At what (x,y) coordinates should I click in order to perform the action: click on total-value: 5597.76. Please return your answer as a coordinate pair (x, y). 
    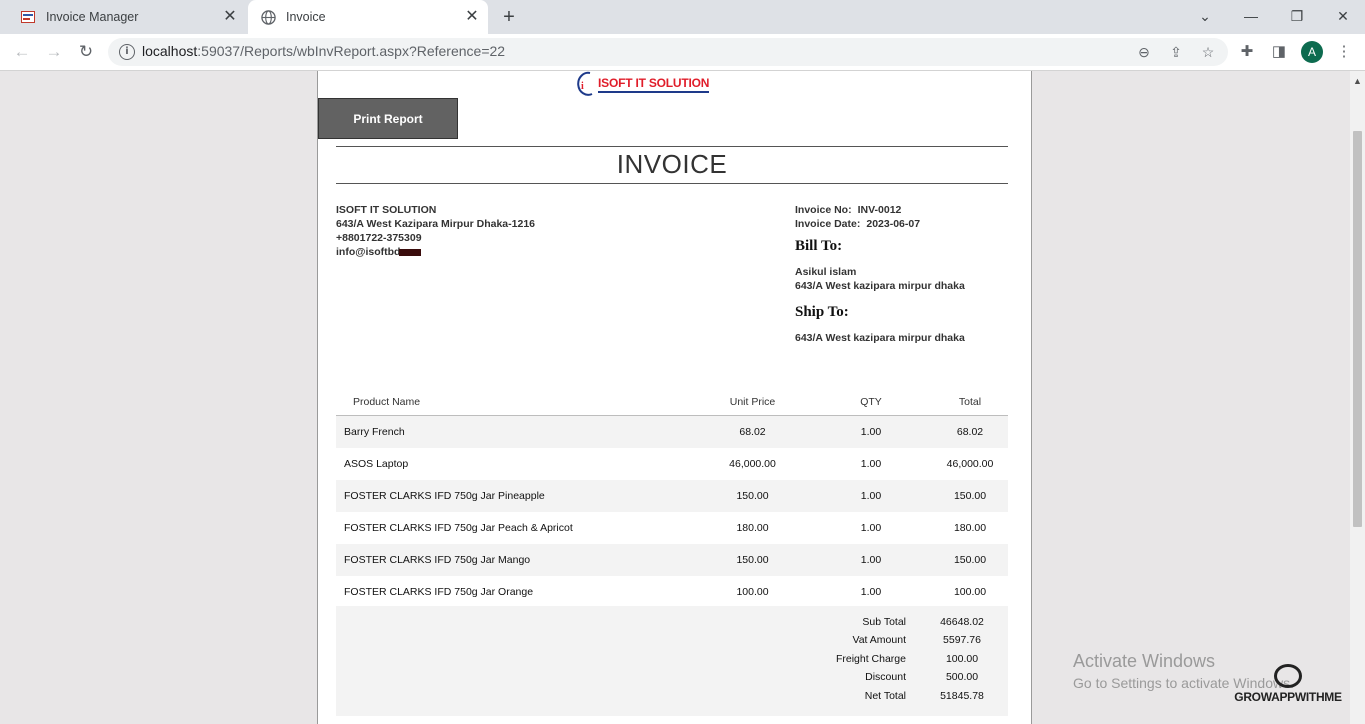
    Looking at the image, I should click on (962, 640).